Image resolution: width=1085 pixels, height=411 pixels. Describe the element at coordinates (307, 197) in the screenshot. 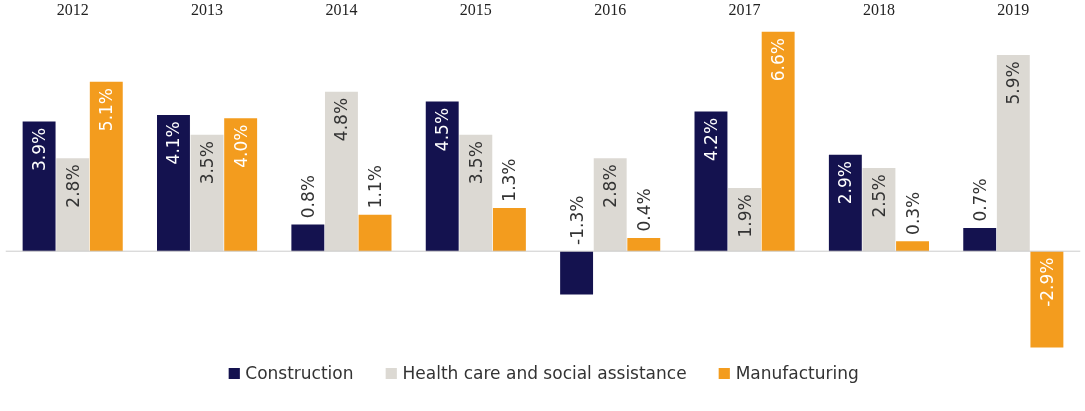

I see `data-label: 0.8%` at that location.